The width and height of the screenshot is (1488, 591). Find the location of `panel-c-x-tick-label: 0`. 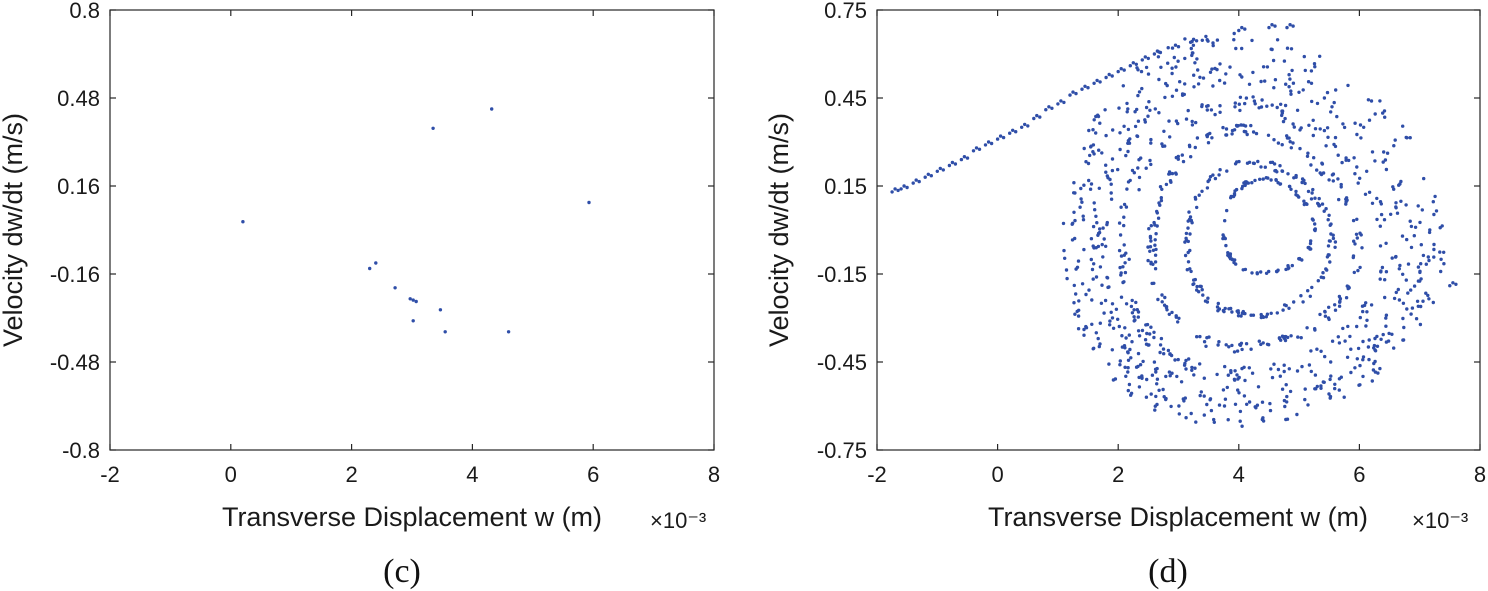

panel-c-x-tick-label: 0 is located at coordinates (231, 474).